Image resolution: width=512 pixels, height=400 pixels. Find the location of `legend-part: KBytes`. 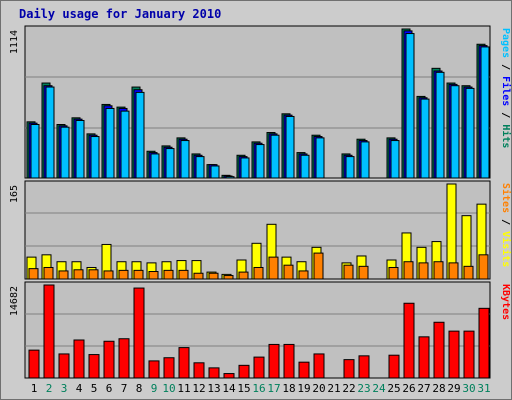

legend-part: KBytes is located at coordinates (505, 302).